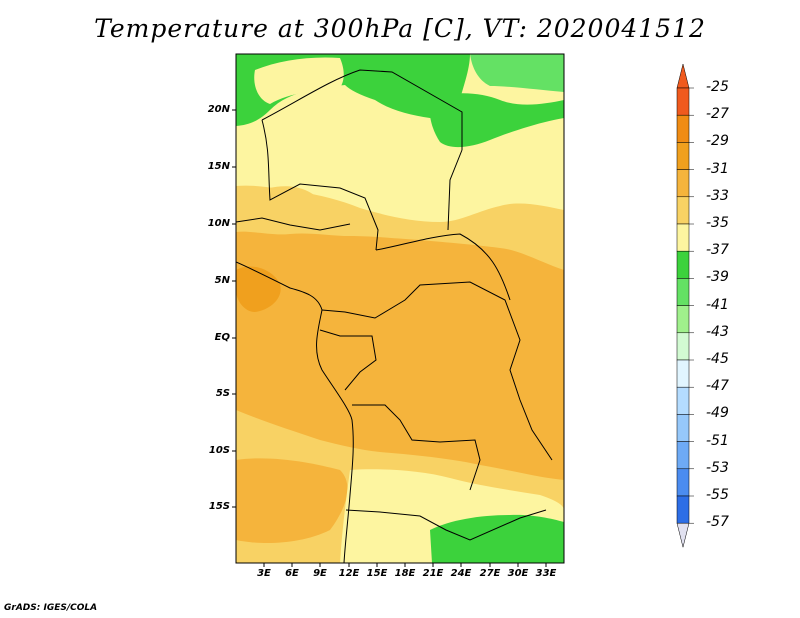  What do you see at coordinates (292, 500) in the screenshot?
I see `field-band-29-southwest` at bounding box center [292, 500].